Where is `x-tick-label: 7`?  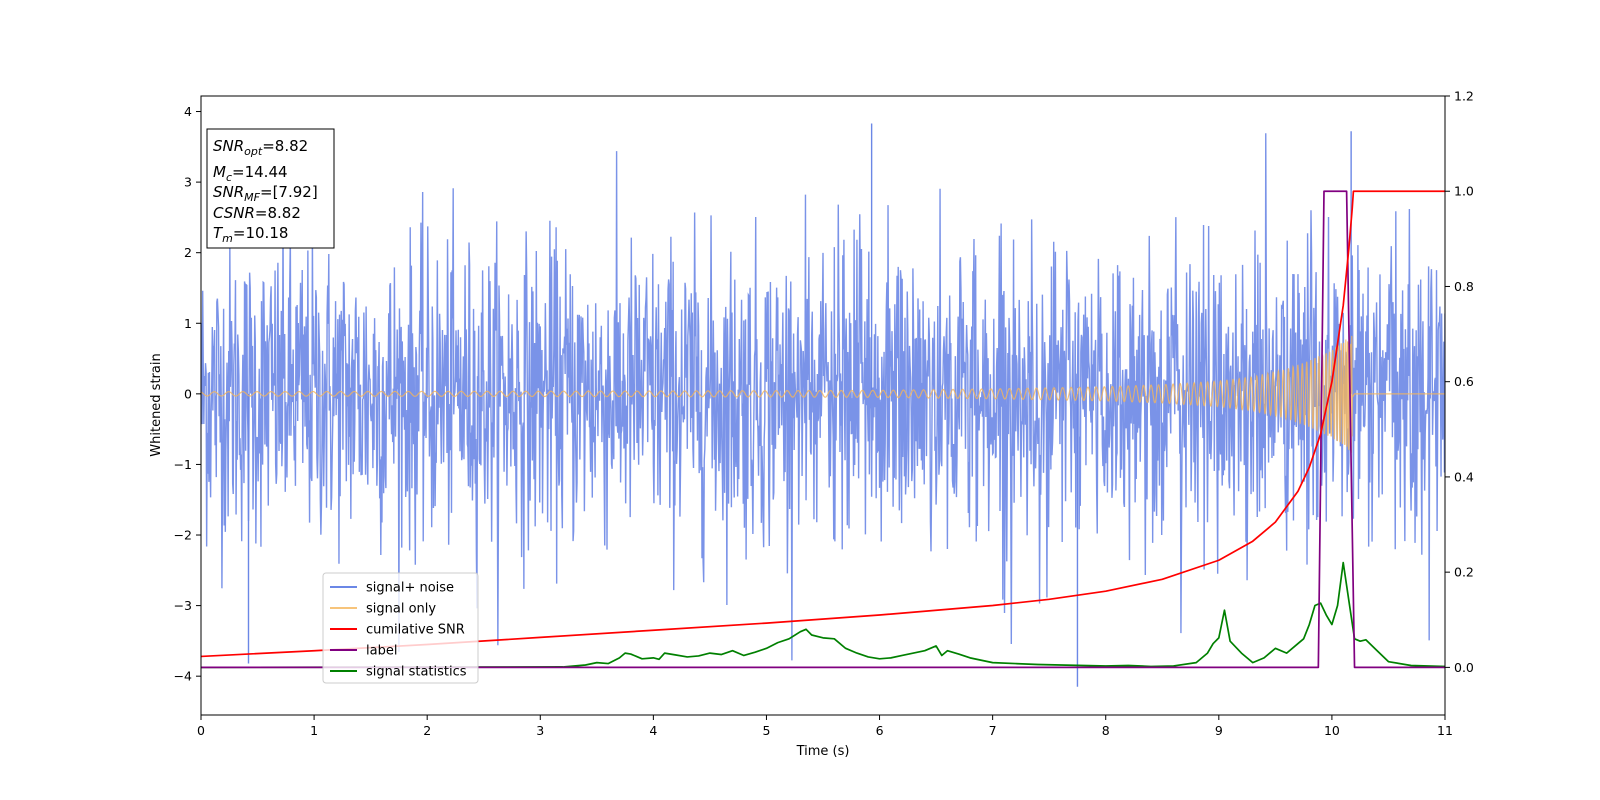 x-tick-label: 7 is located at coordinates (993, 730).